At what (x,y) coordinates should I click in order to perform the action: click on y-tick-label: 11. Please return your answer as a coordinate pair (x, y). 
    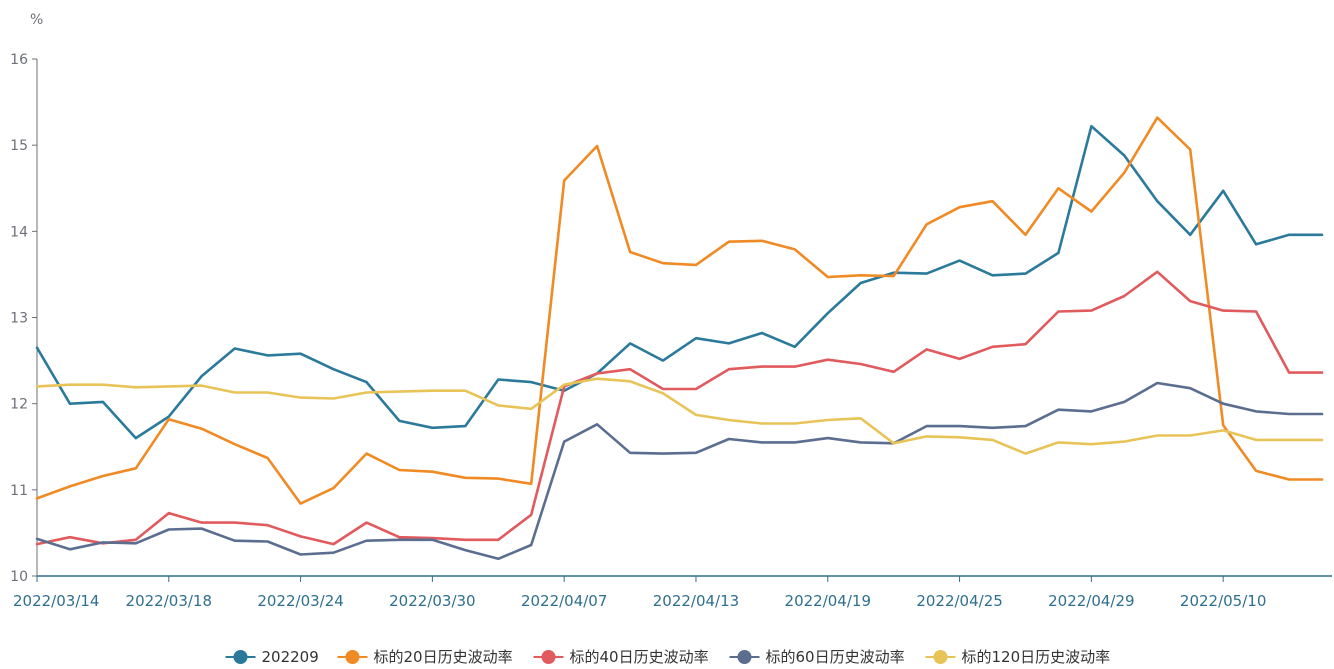
    Looking at the image, I should click on (19, 491).